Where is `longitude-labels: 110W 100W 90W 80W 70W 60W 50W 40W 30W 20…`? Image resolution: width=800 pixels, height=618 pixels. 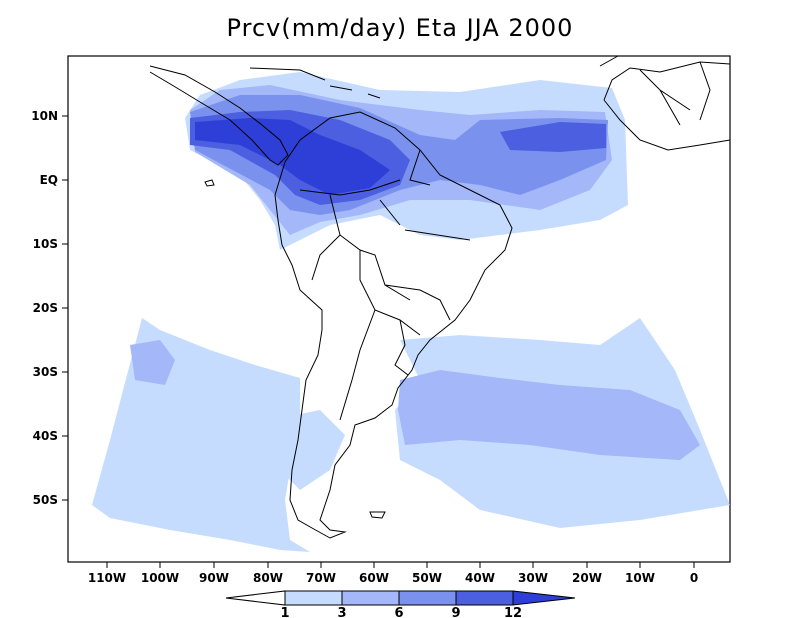 longitude-labels: 110W 100W 90W 80W 70W 60W 50W 40W 30W 20… is located at coordinates (393, 578).